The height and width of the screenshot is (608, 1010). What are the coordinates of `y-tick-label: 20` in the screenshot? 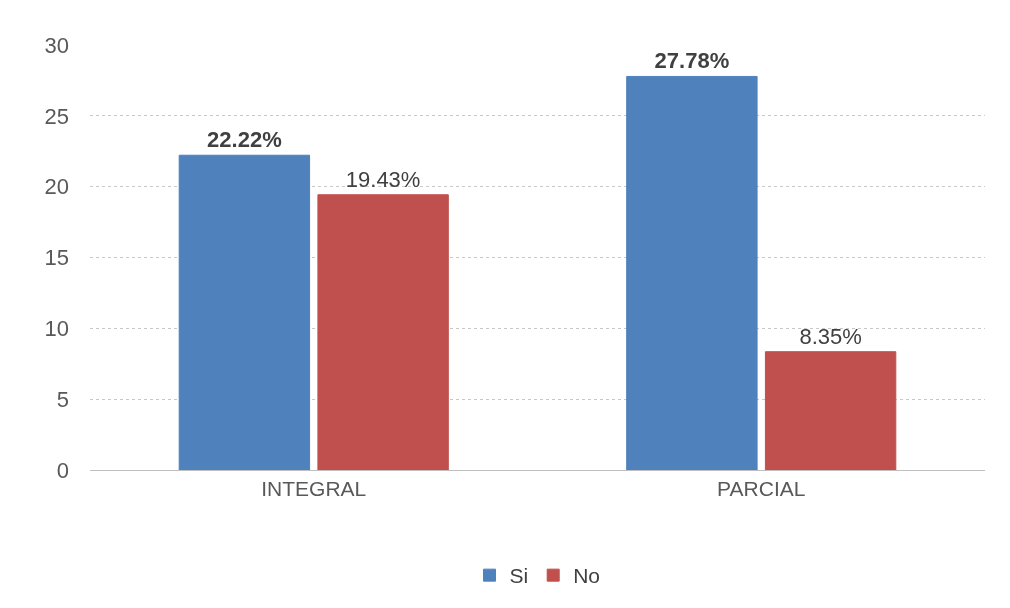 It's located at (56, 187).